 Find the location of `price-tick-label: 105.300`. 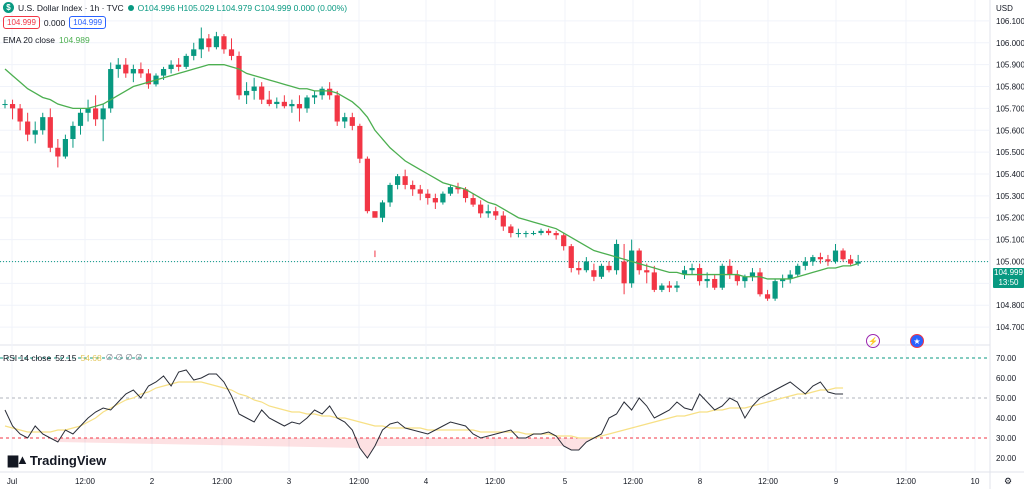

price-tick-label: 105.300 is located at coordinates (1010, 196).